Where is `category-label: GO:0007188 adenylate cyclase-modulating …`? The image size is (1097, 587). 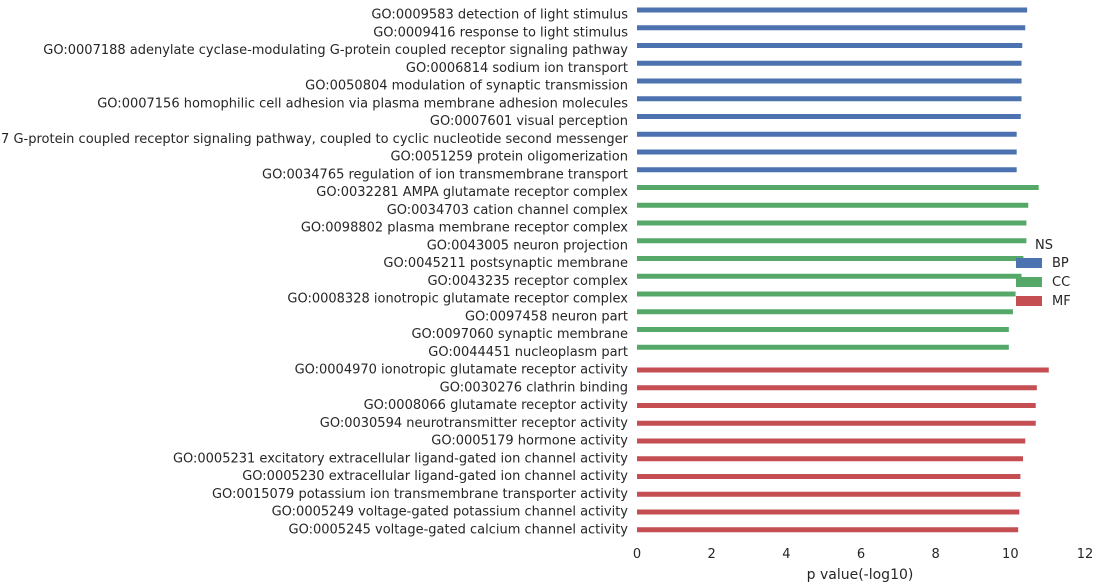
category-label: GO:0007188 adenylate cyclase-modulating … is located at coordinates (335, 50).